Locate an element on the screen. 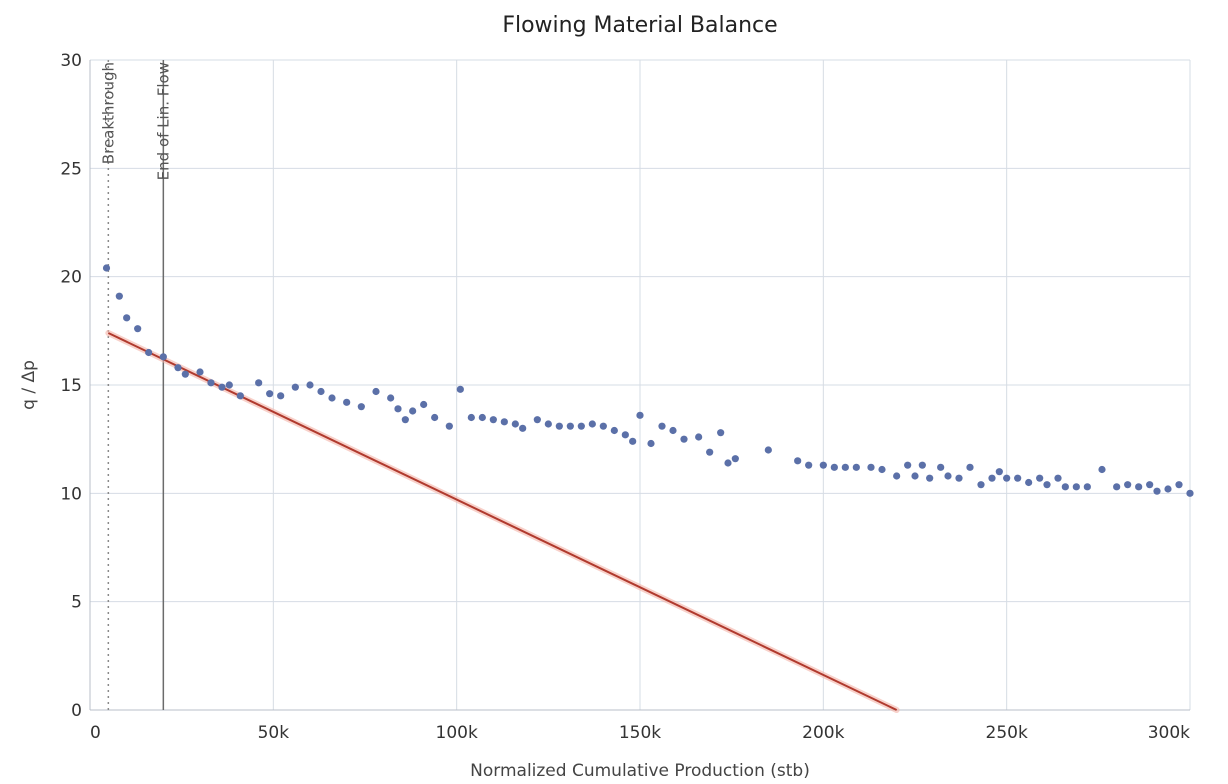 This screenshot has height=784, width=1228. x-tick-label: 50k is located at coordinates (274, 733).